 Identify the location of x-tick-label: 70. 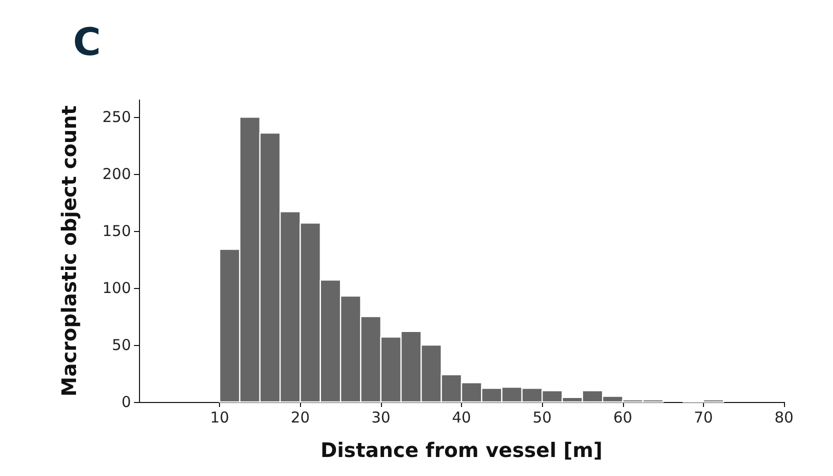
(703, 417).